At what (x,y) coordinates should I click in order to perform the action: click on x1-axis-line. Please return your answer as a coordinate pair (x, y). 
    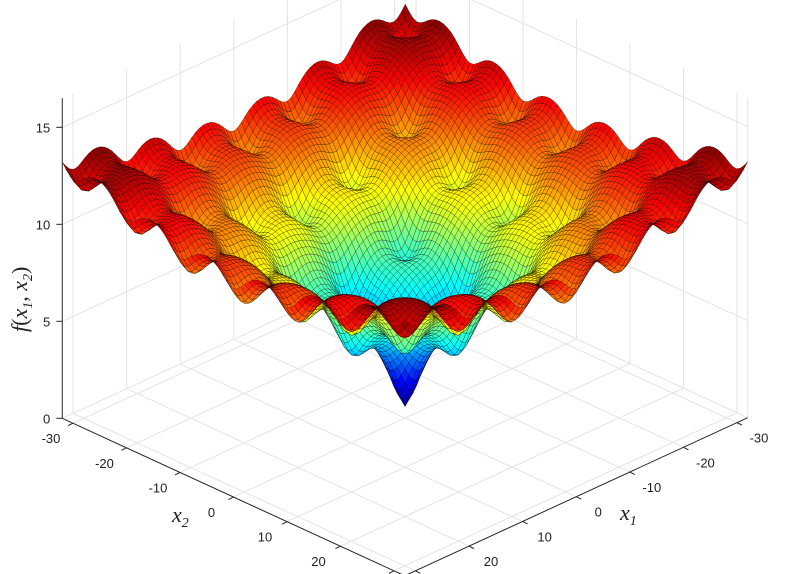
    Looking at the image, I should click on (577, 495).